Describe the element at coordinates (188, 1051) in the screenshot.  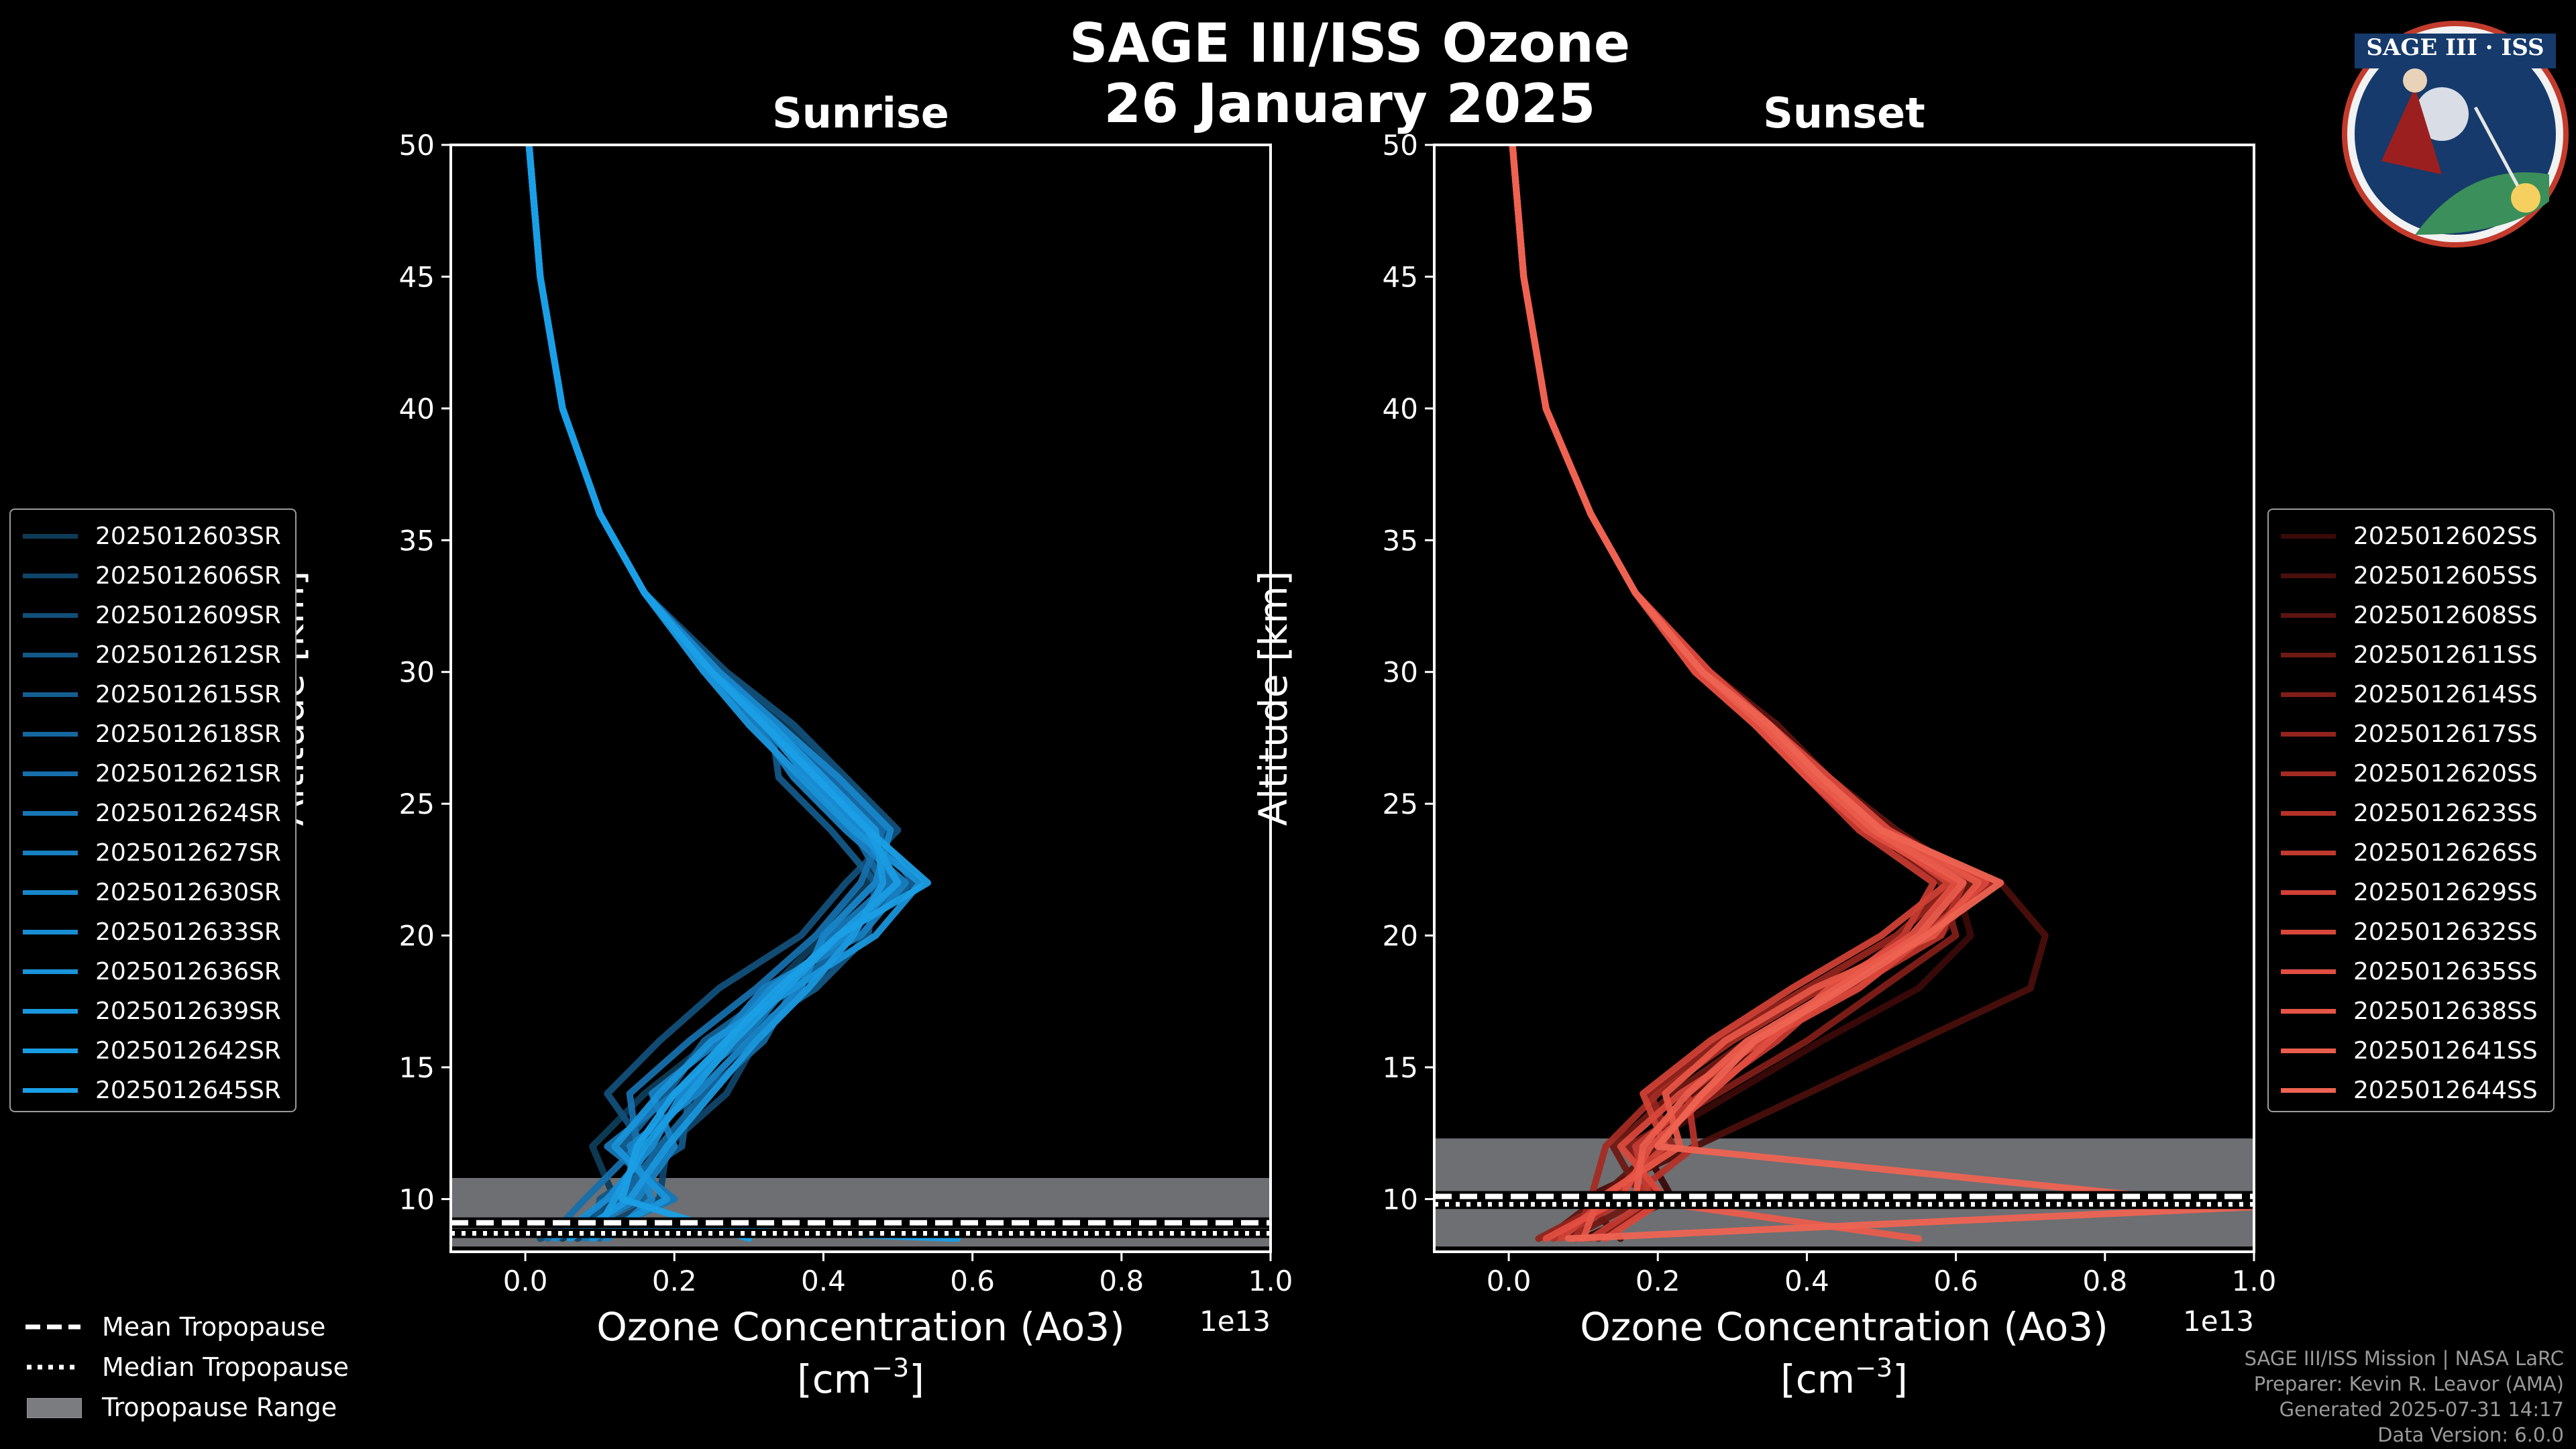
I see `legend-label: 2025012642SR` at that location.